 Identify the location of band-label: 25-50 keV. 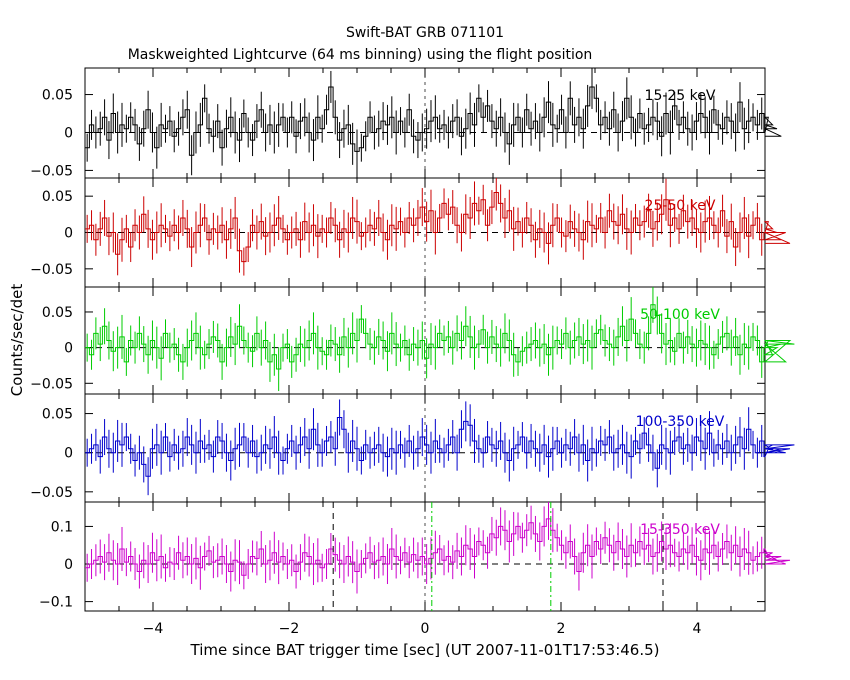
(680, 206).